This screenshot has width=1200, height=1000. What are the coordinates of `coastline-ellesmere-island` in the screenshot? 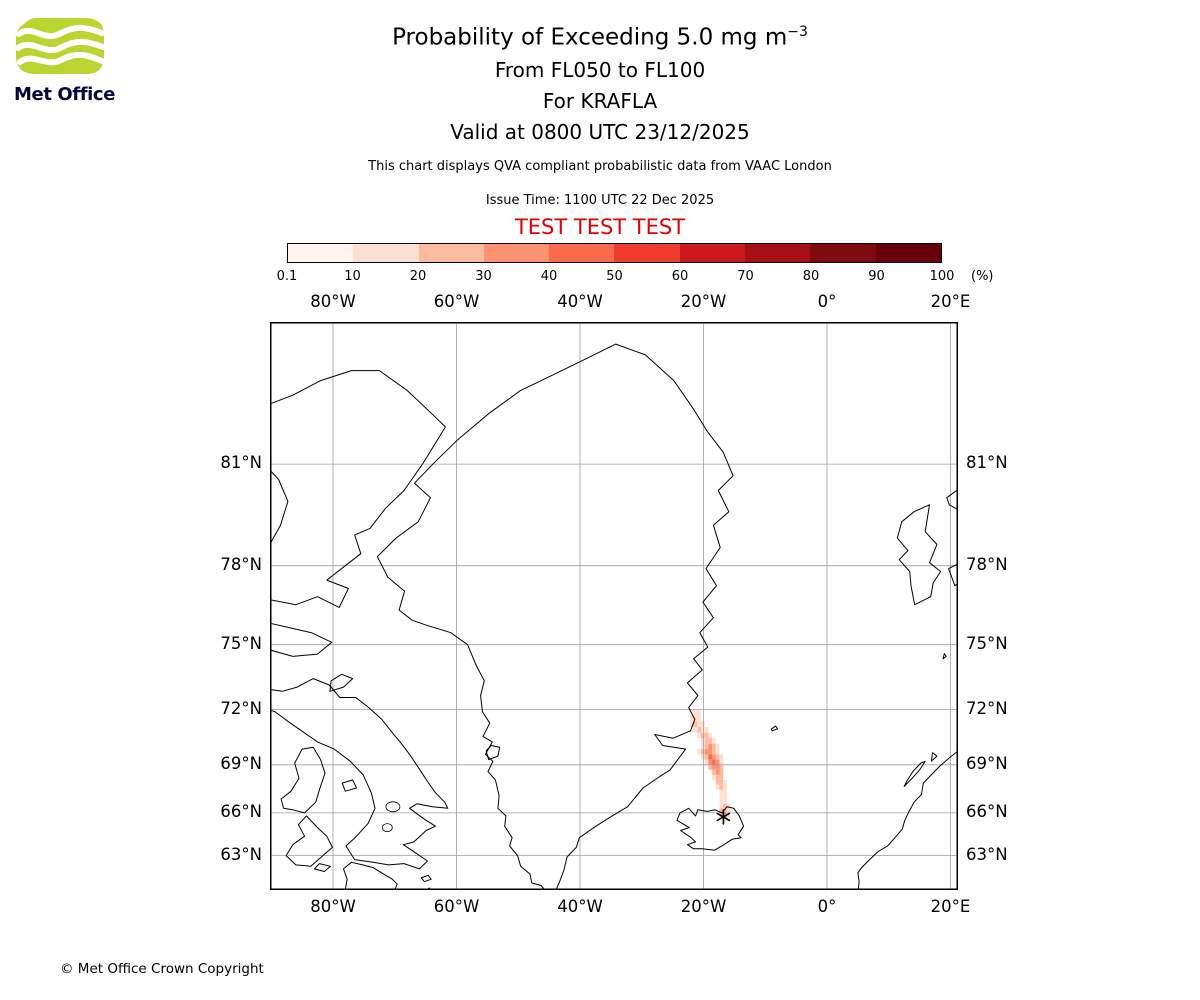 It's located at (358, 489).